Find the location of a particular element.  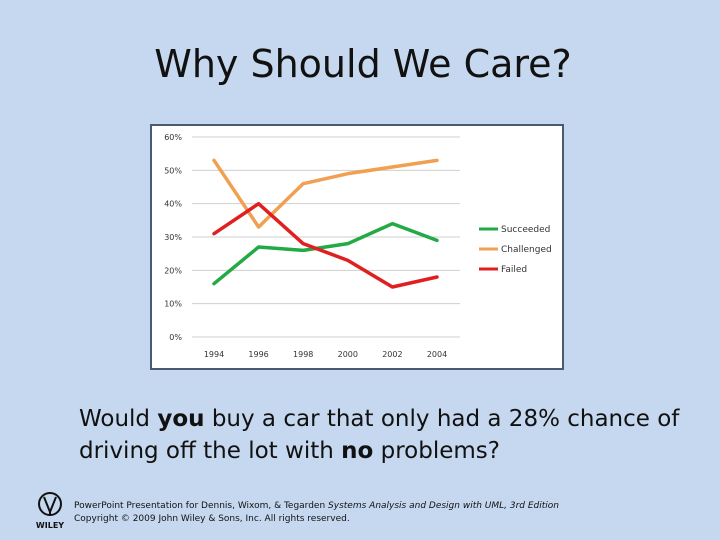

series-line-failed is located at coordinates (325, 245).